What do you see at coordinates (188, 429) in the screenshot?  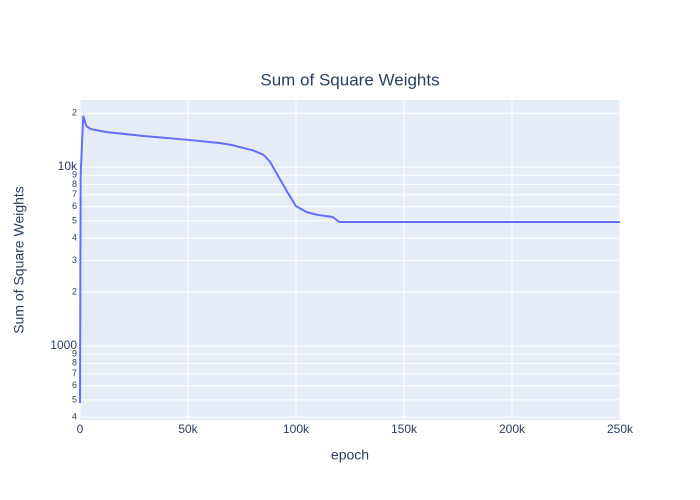 I see `x-tick-label: 50k` at bounding box center [188, 429].